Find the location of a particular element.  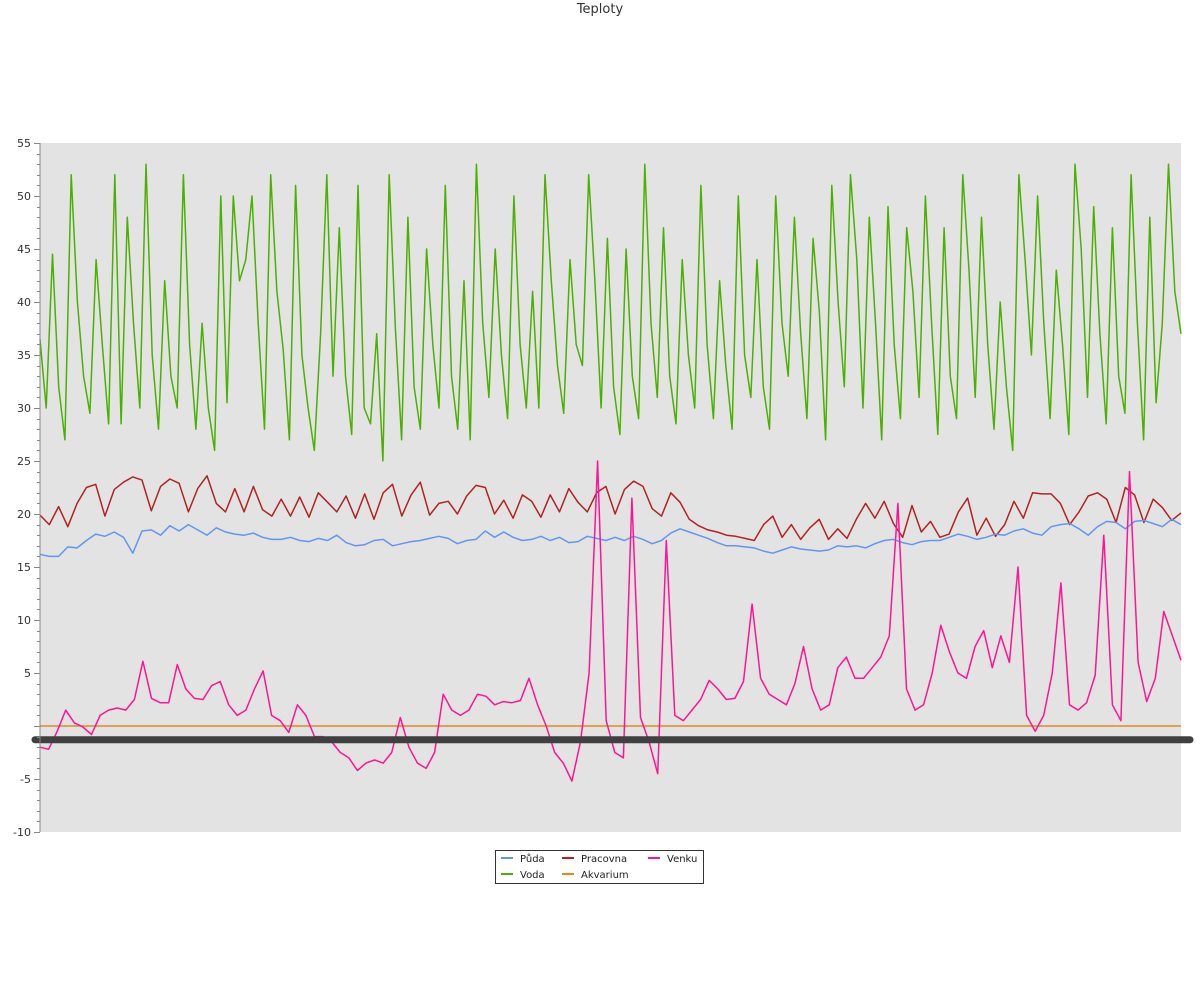

series-line-pracovna is located at coordinates (610, 508).